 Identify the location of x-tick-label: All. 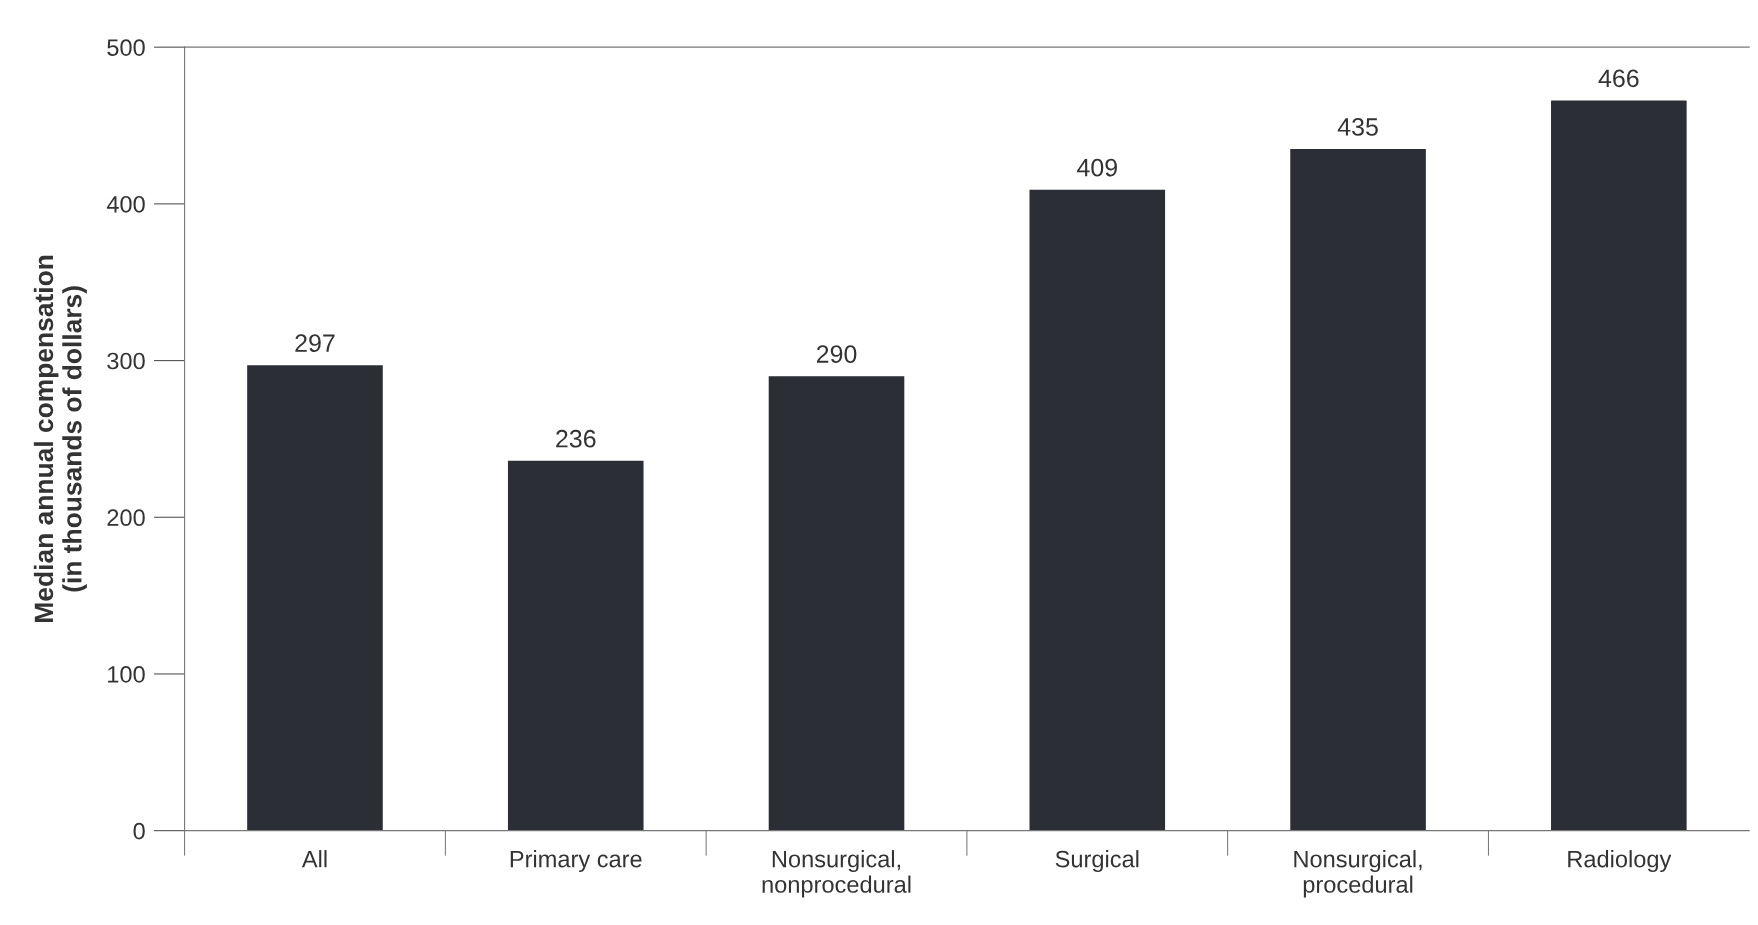
(314, 859).